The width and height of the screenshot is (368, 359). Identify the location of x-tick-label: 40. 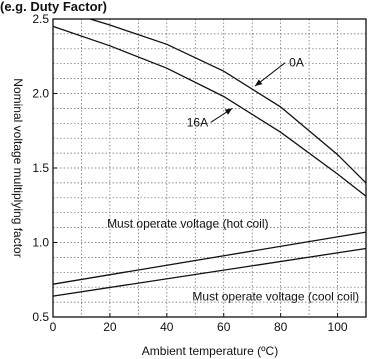
(167, 327).